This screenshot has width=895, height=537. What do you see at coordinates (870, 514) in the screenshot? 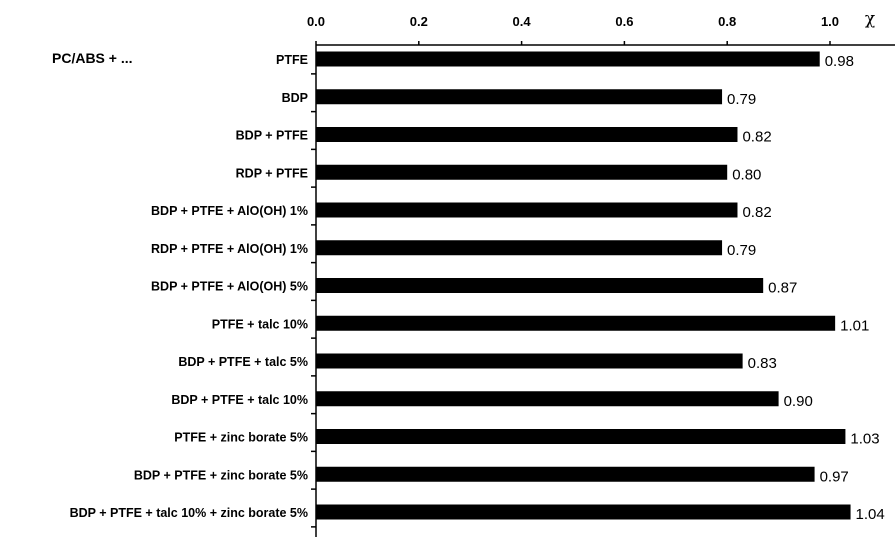
I see `value-label: 1.04` at bounding box center [870, 514].